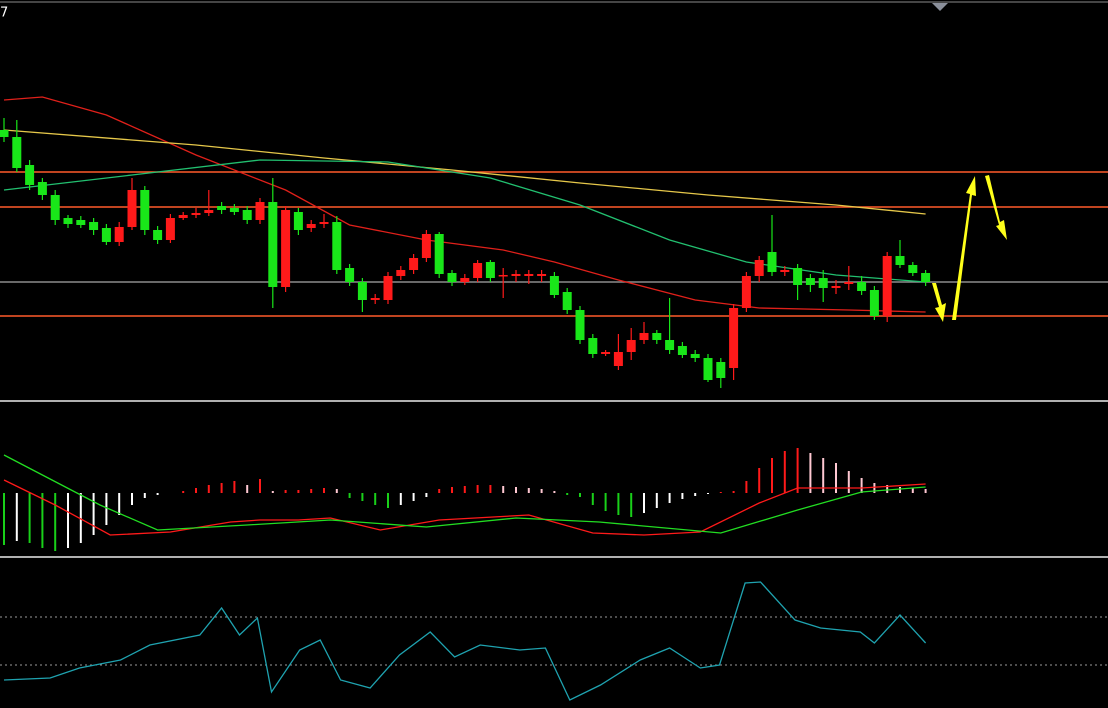  I want to click on projection-arrows, so click(969, 248).